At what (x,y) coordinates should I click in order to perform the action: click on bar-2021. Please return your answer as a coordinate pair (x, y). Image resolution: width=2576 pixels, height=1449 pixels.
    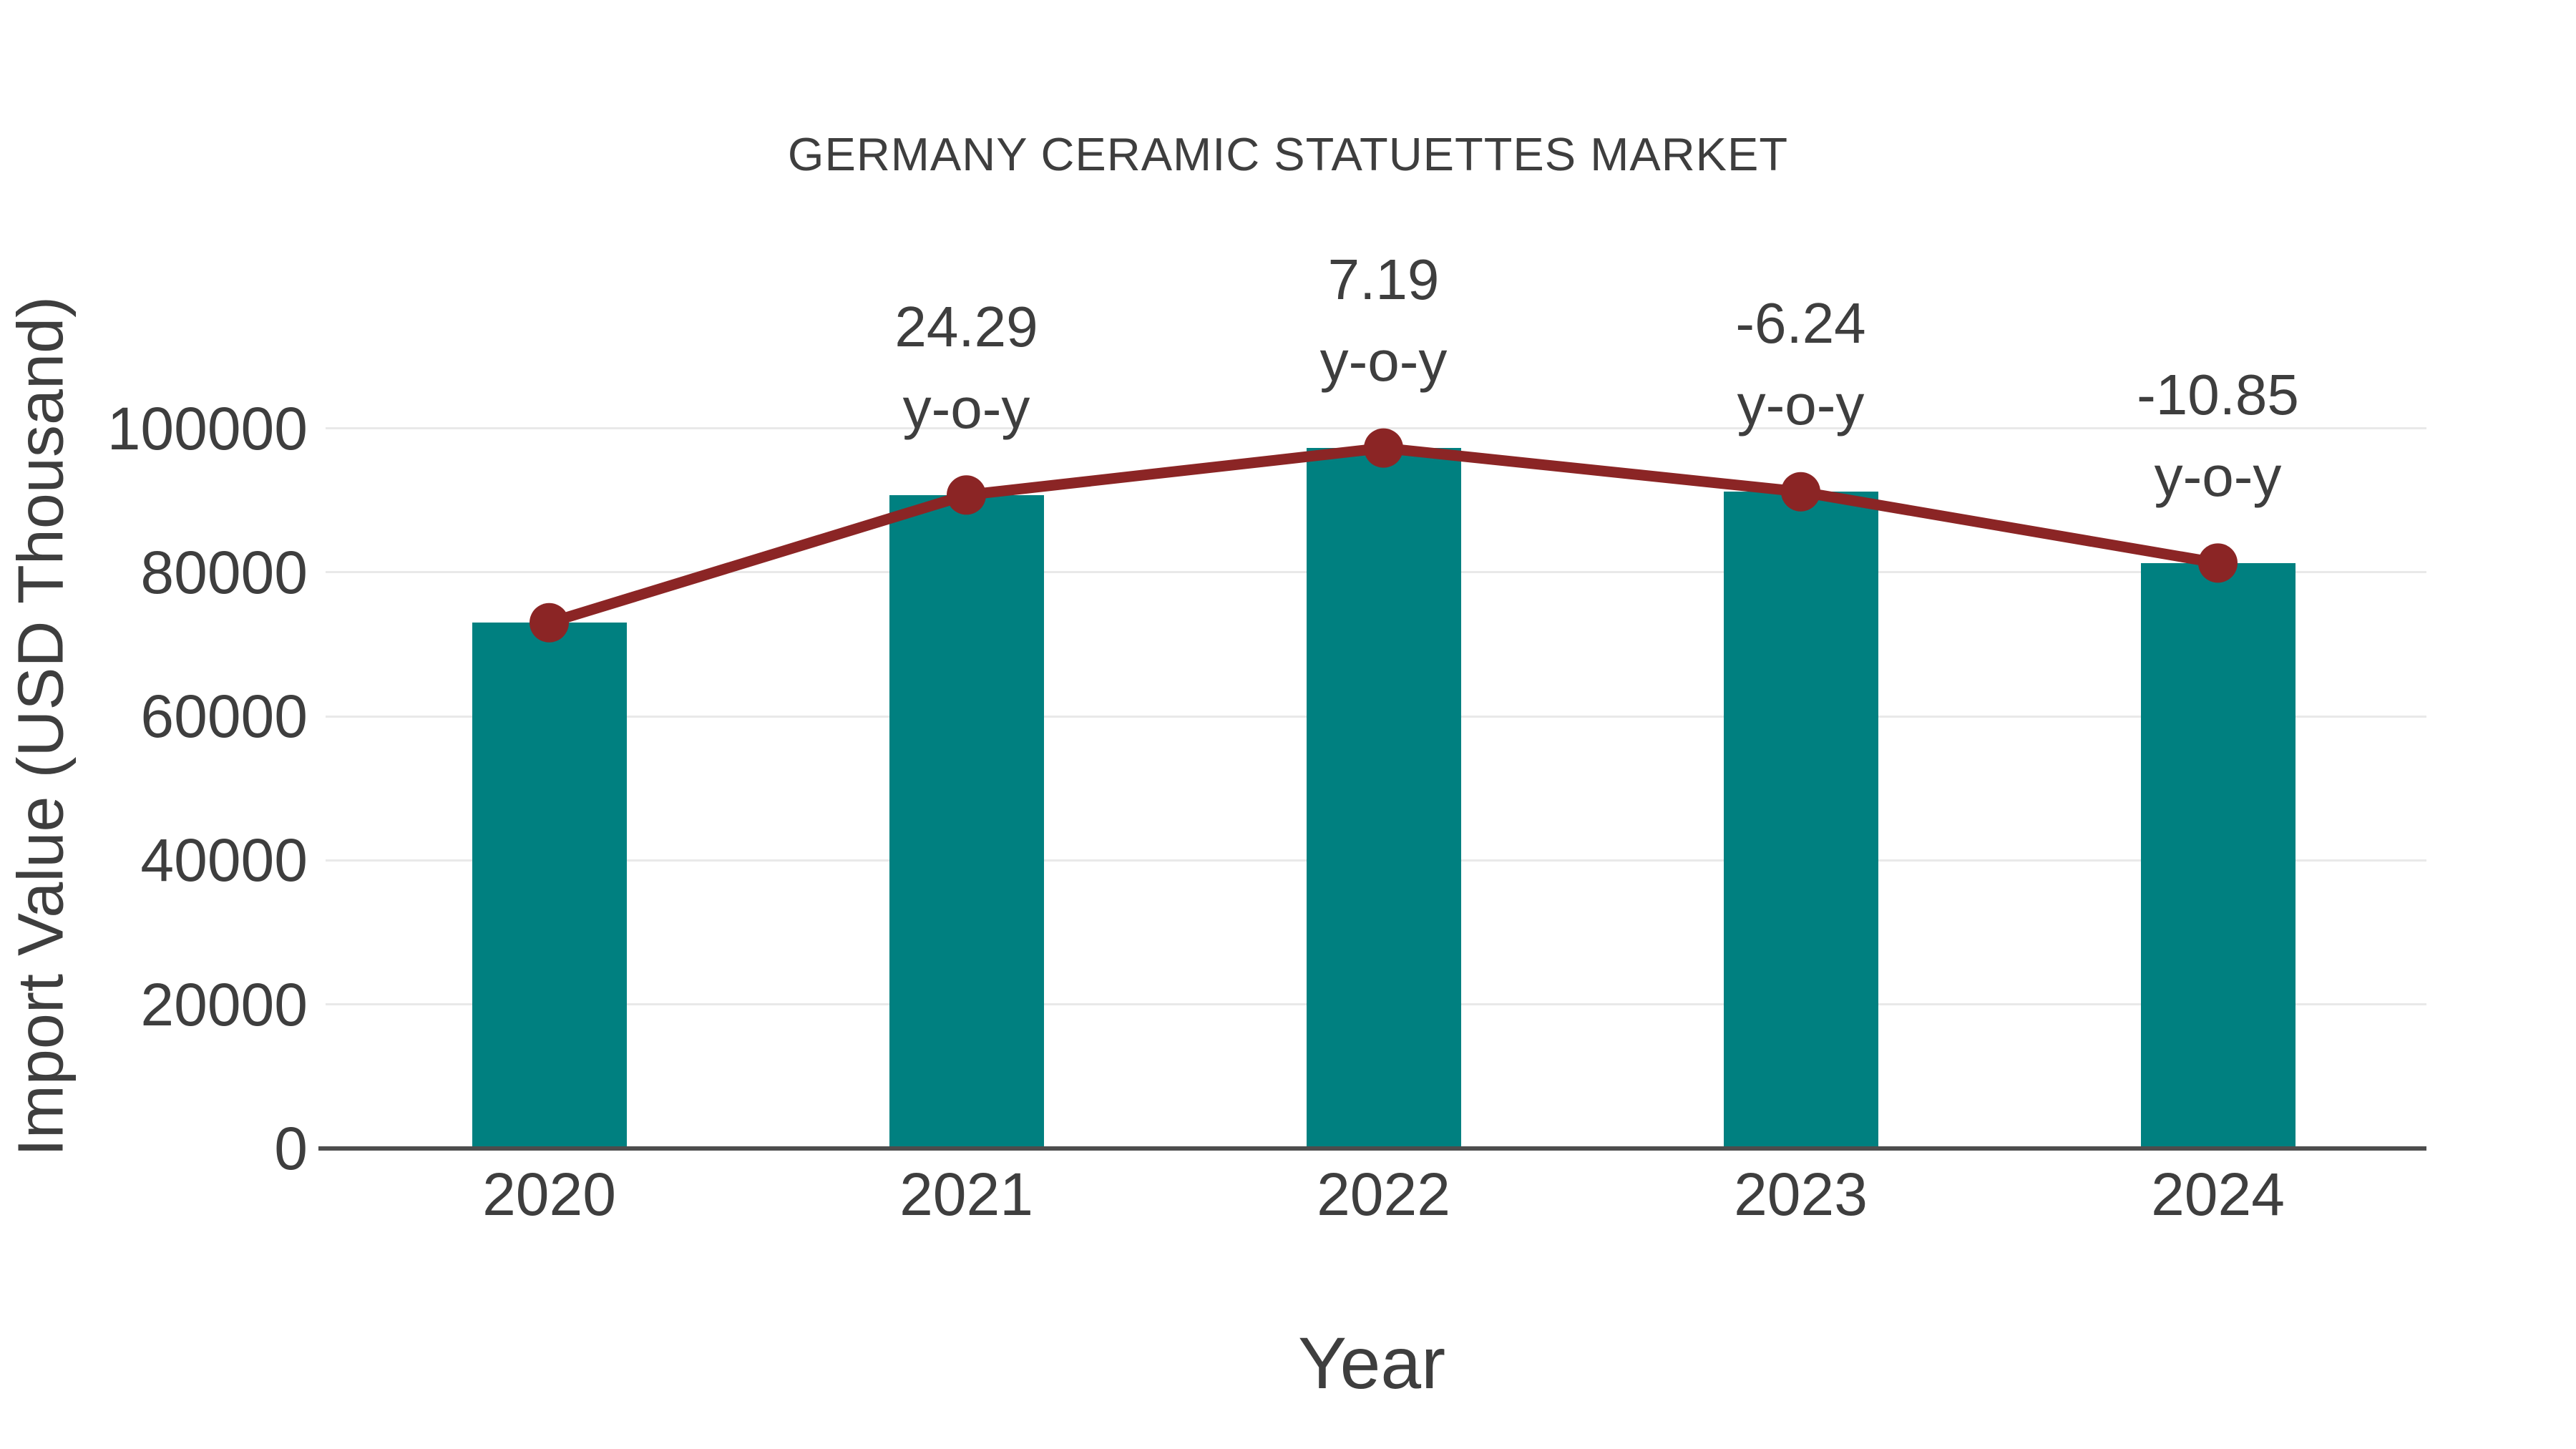
    Looking at the image, I should click on (966, 821).